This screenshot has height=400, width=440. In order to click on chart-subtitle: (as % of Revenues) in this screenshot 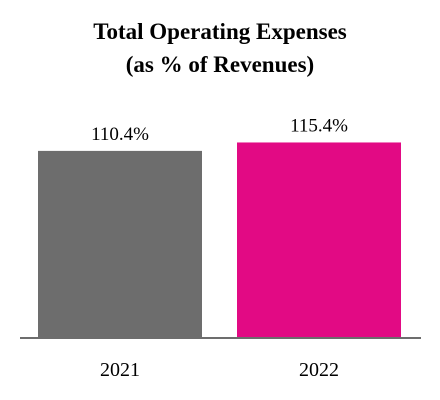, I will do `click(220, 64)`.